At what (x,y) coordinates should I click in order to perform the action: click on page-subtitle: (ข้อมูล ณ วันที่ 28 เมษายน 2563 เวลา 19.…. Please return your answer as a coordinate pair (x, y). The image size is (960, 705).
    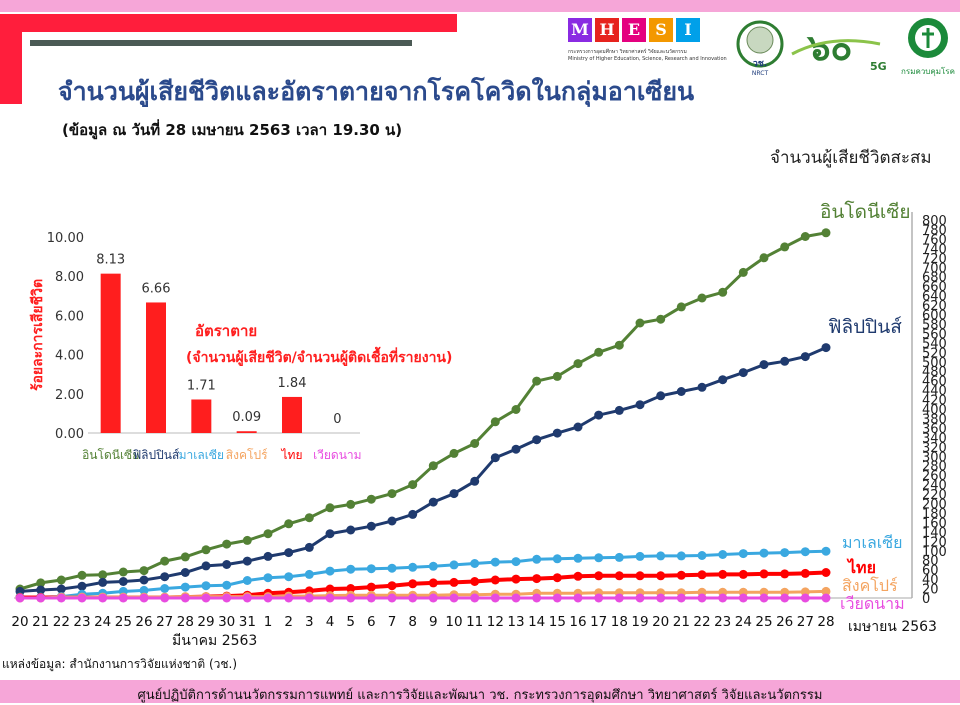
    Looking at the image, I should click on (232, 130).